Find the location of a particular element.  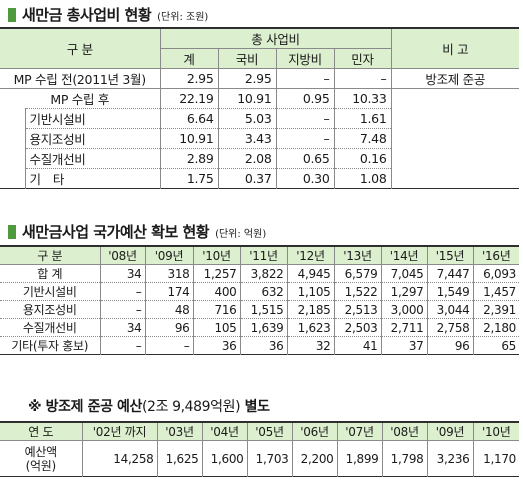

cell-value: 2,711 is located at coordinates (403, 327).